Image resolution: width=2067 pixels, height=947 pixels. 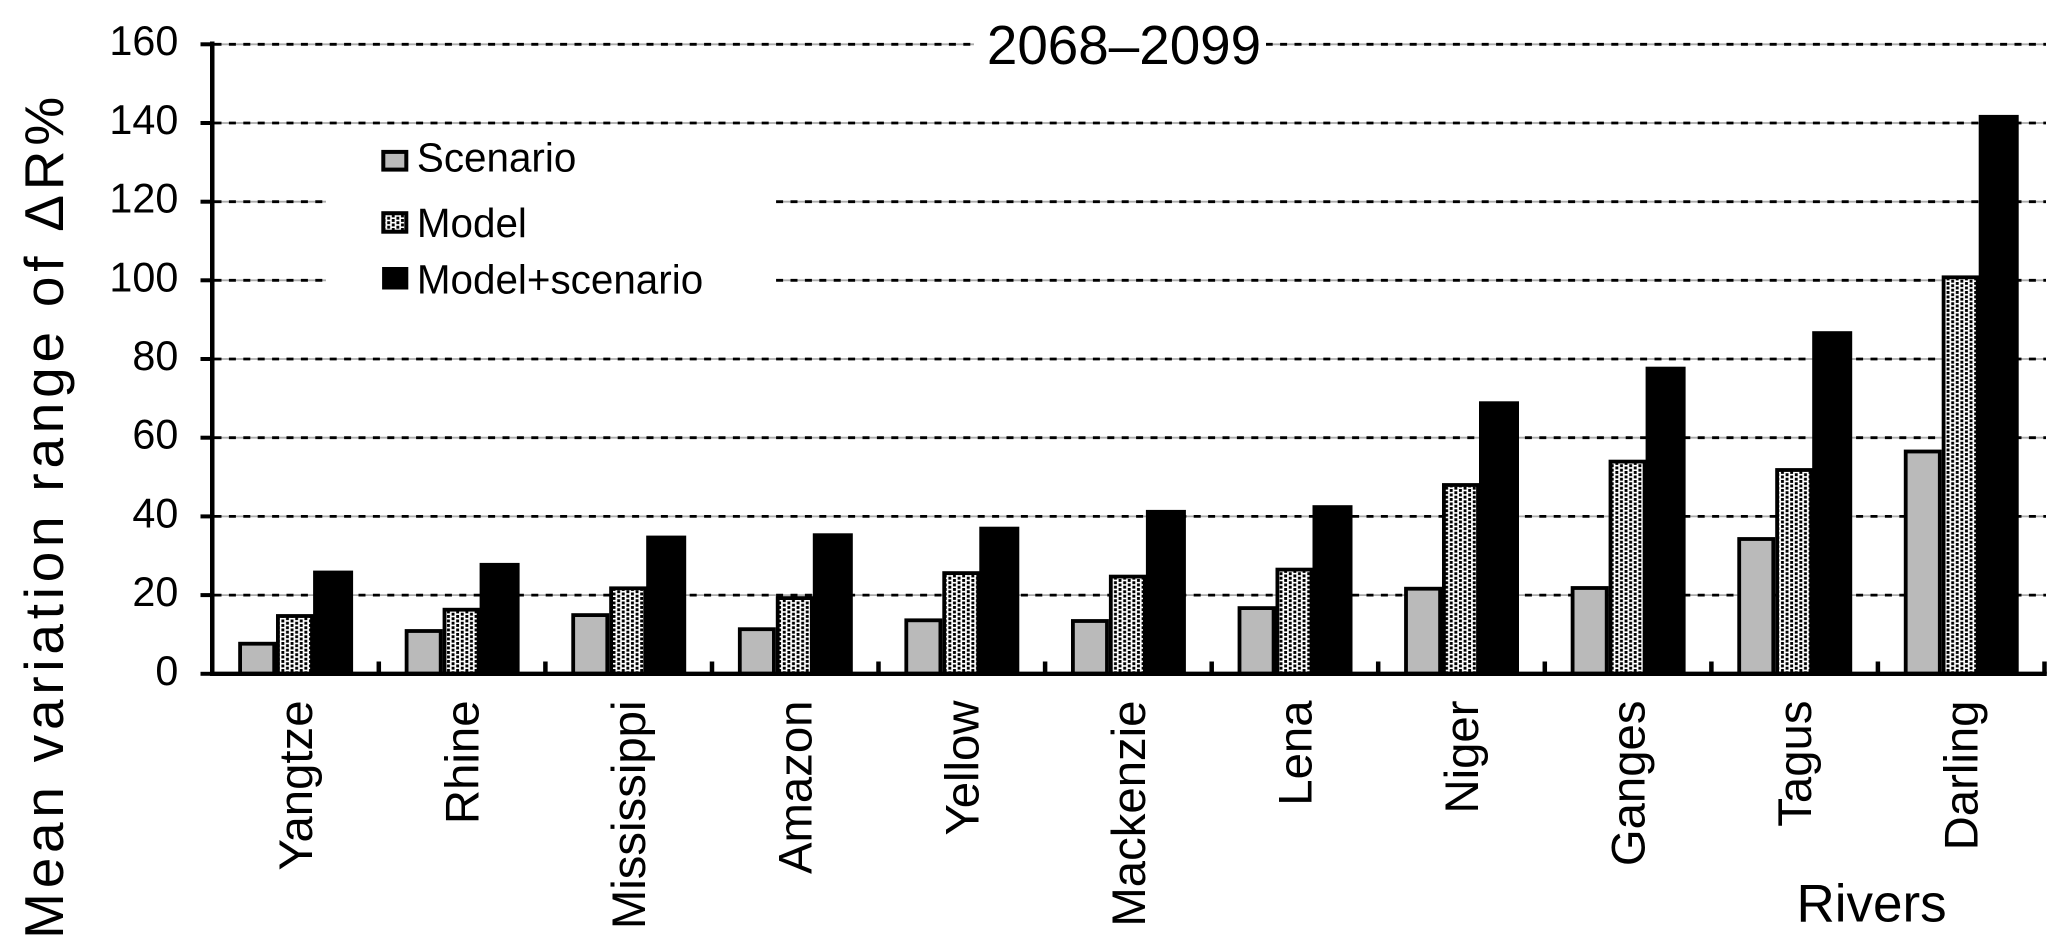 I want to click on svg-text: 20, so click(x=155, y=592).